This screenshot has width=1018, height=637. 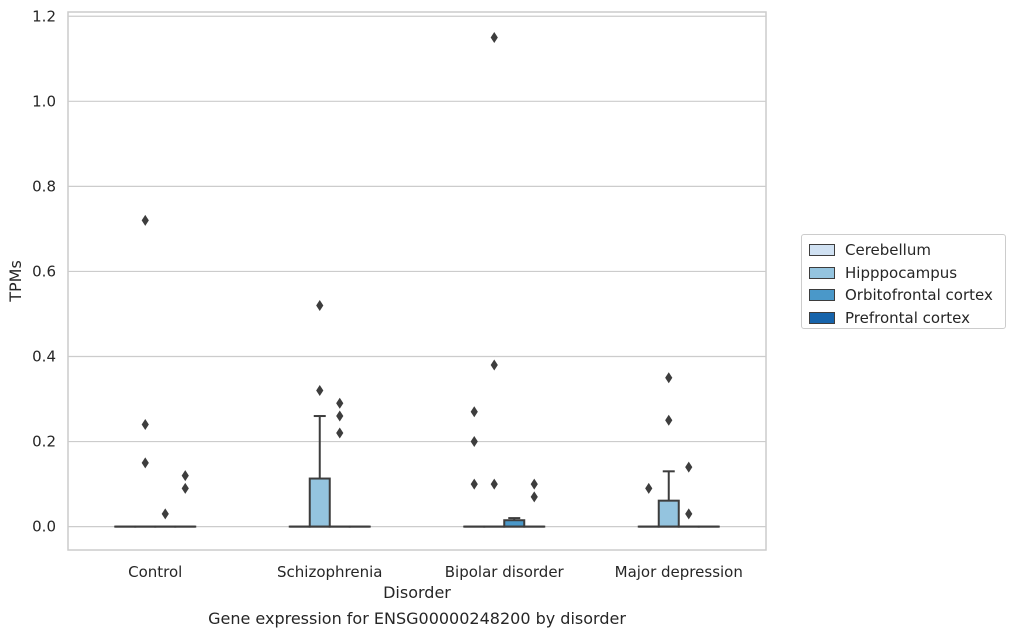 I want to click on y-tick-label: 0.2, so click(x=44, y=442).